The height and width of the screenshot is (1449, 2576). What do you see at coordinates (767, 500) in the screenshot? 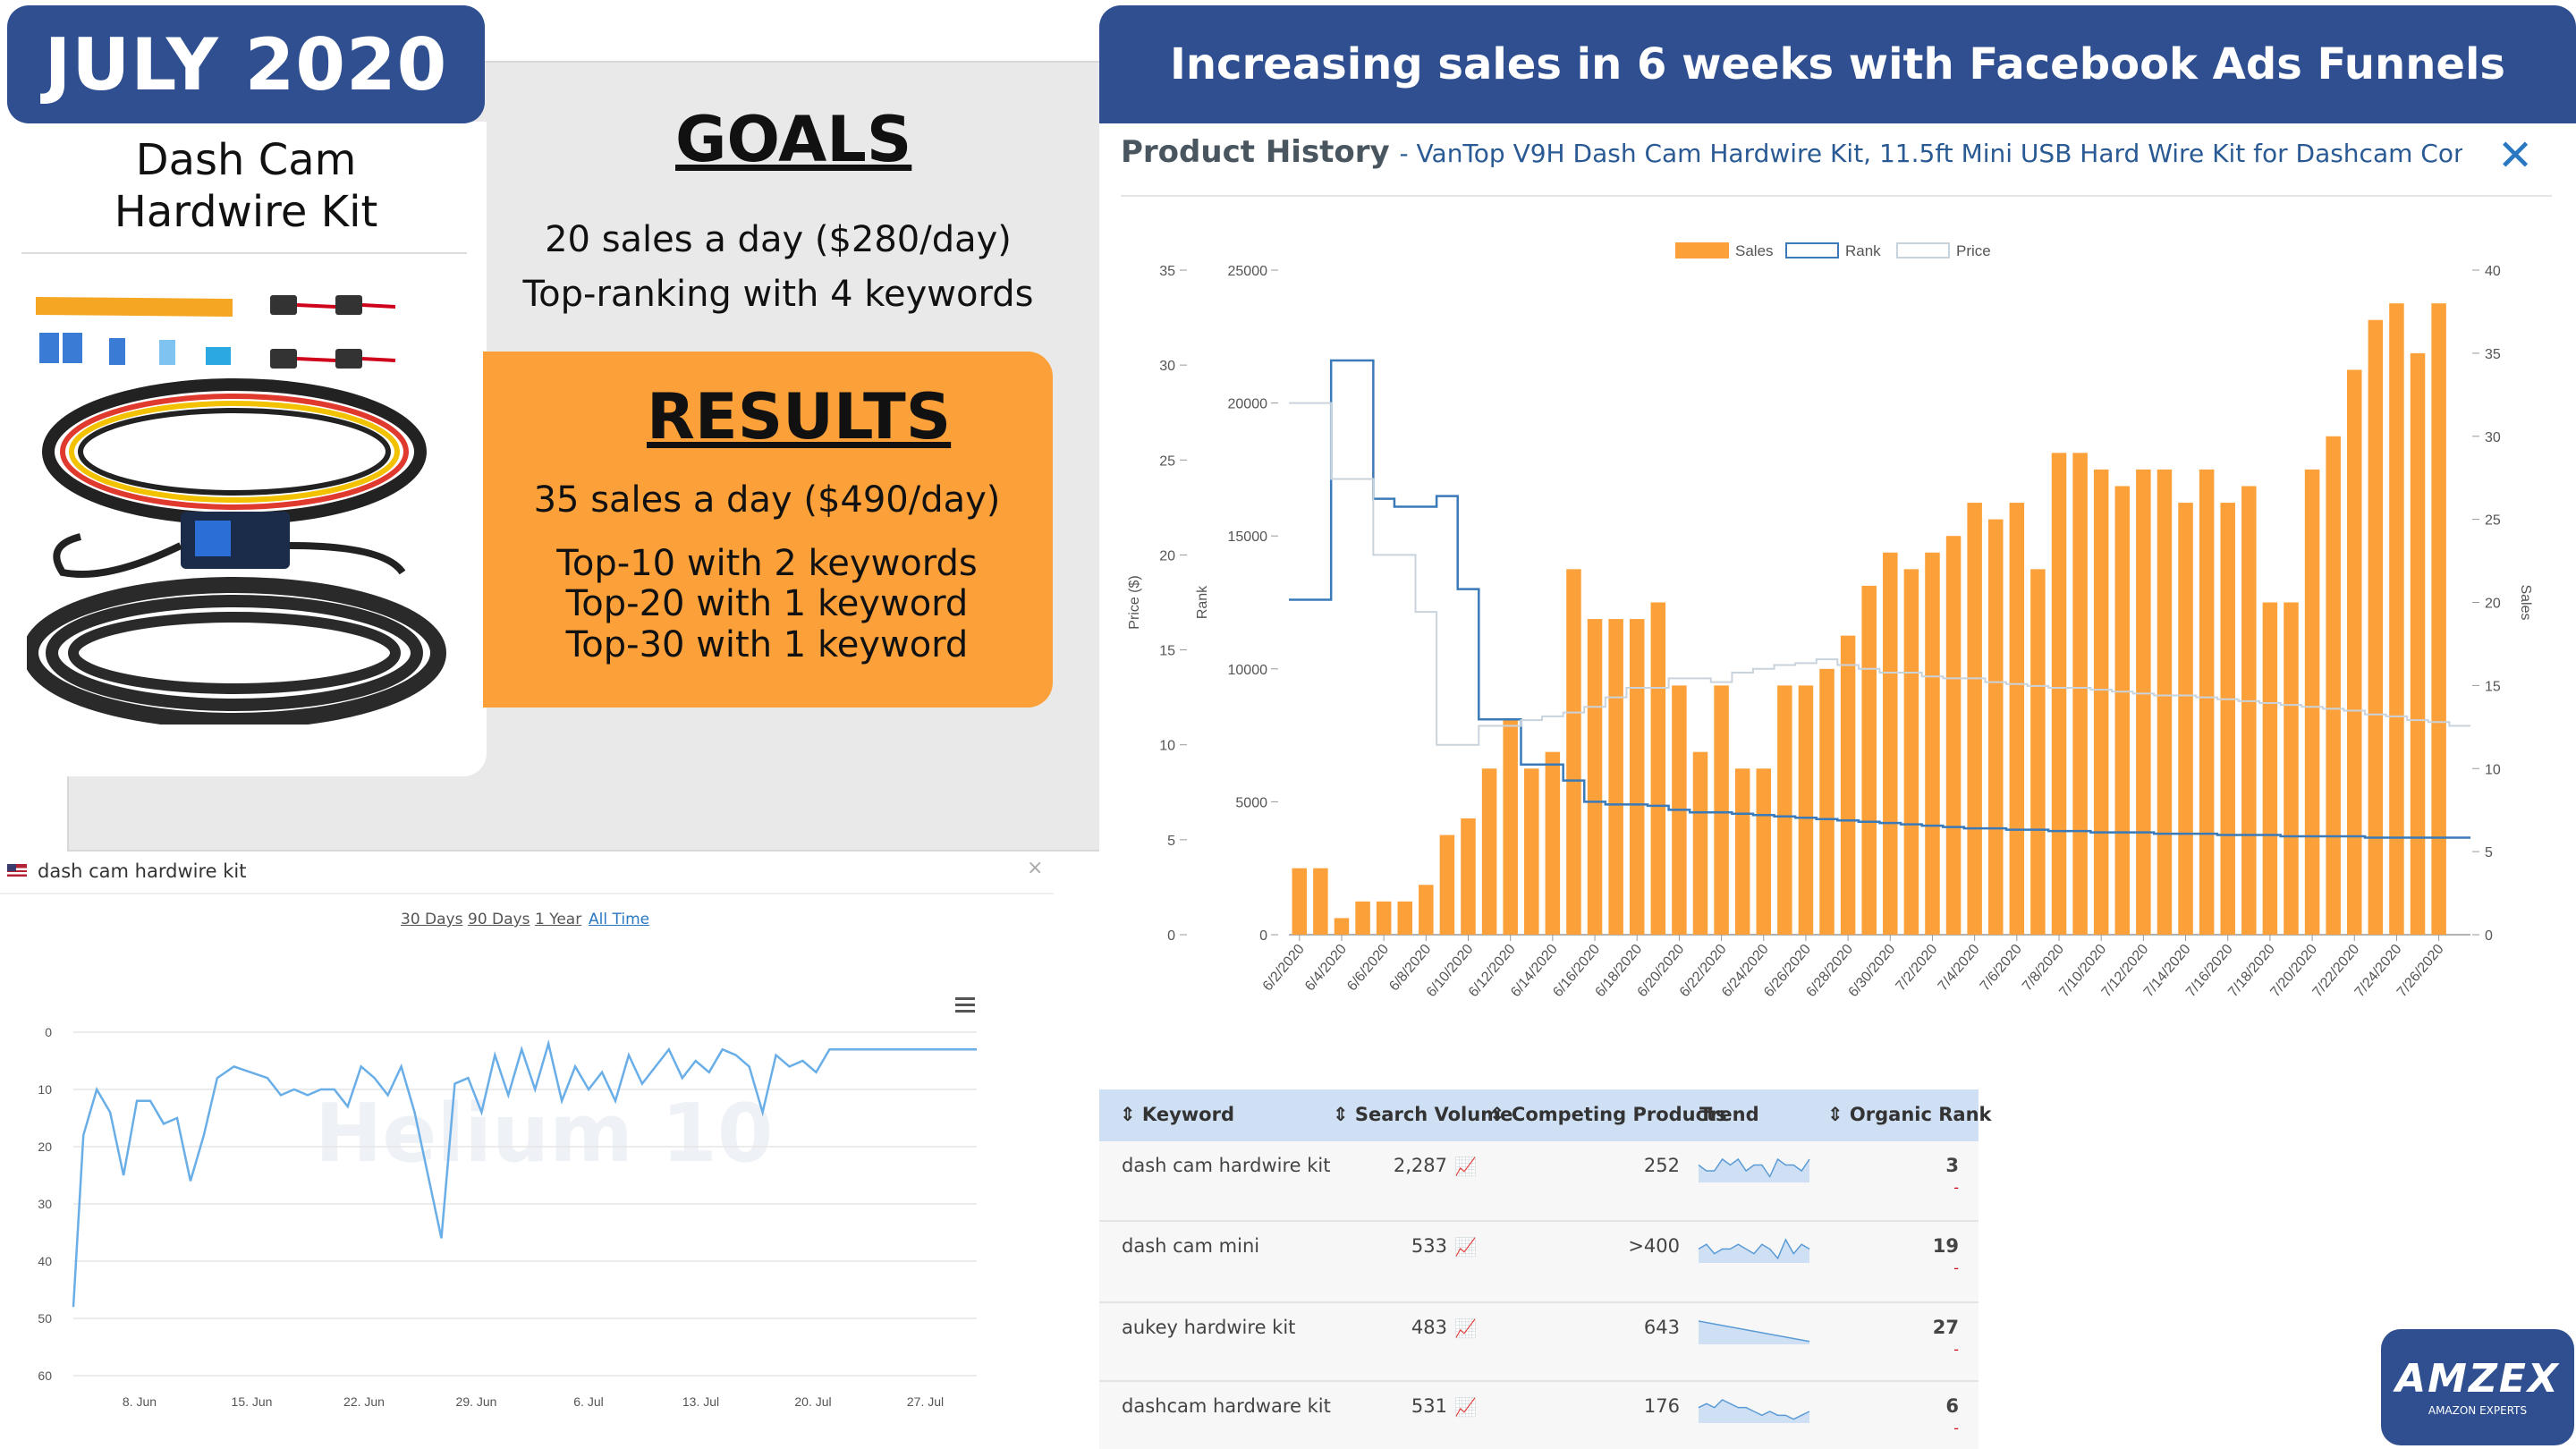
I see `result-line-1: 35 sales a day ($490/day)` at bounding box center [767, 500].